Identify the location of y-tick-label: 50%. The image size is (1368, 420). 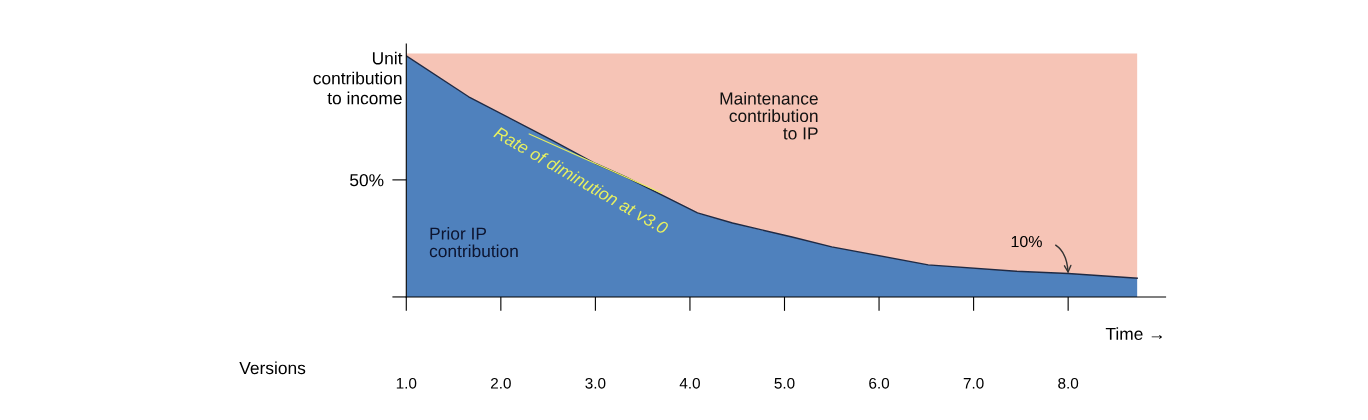
(367, 180).